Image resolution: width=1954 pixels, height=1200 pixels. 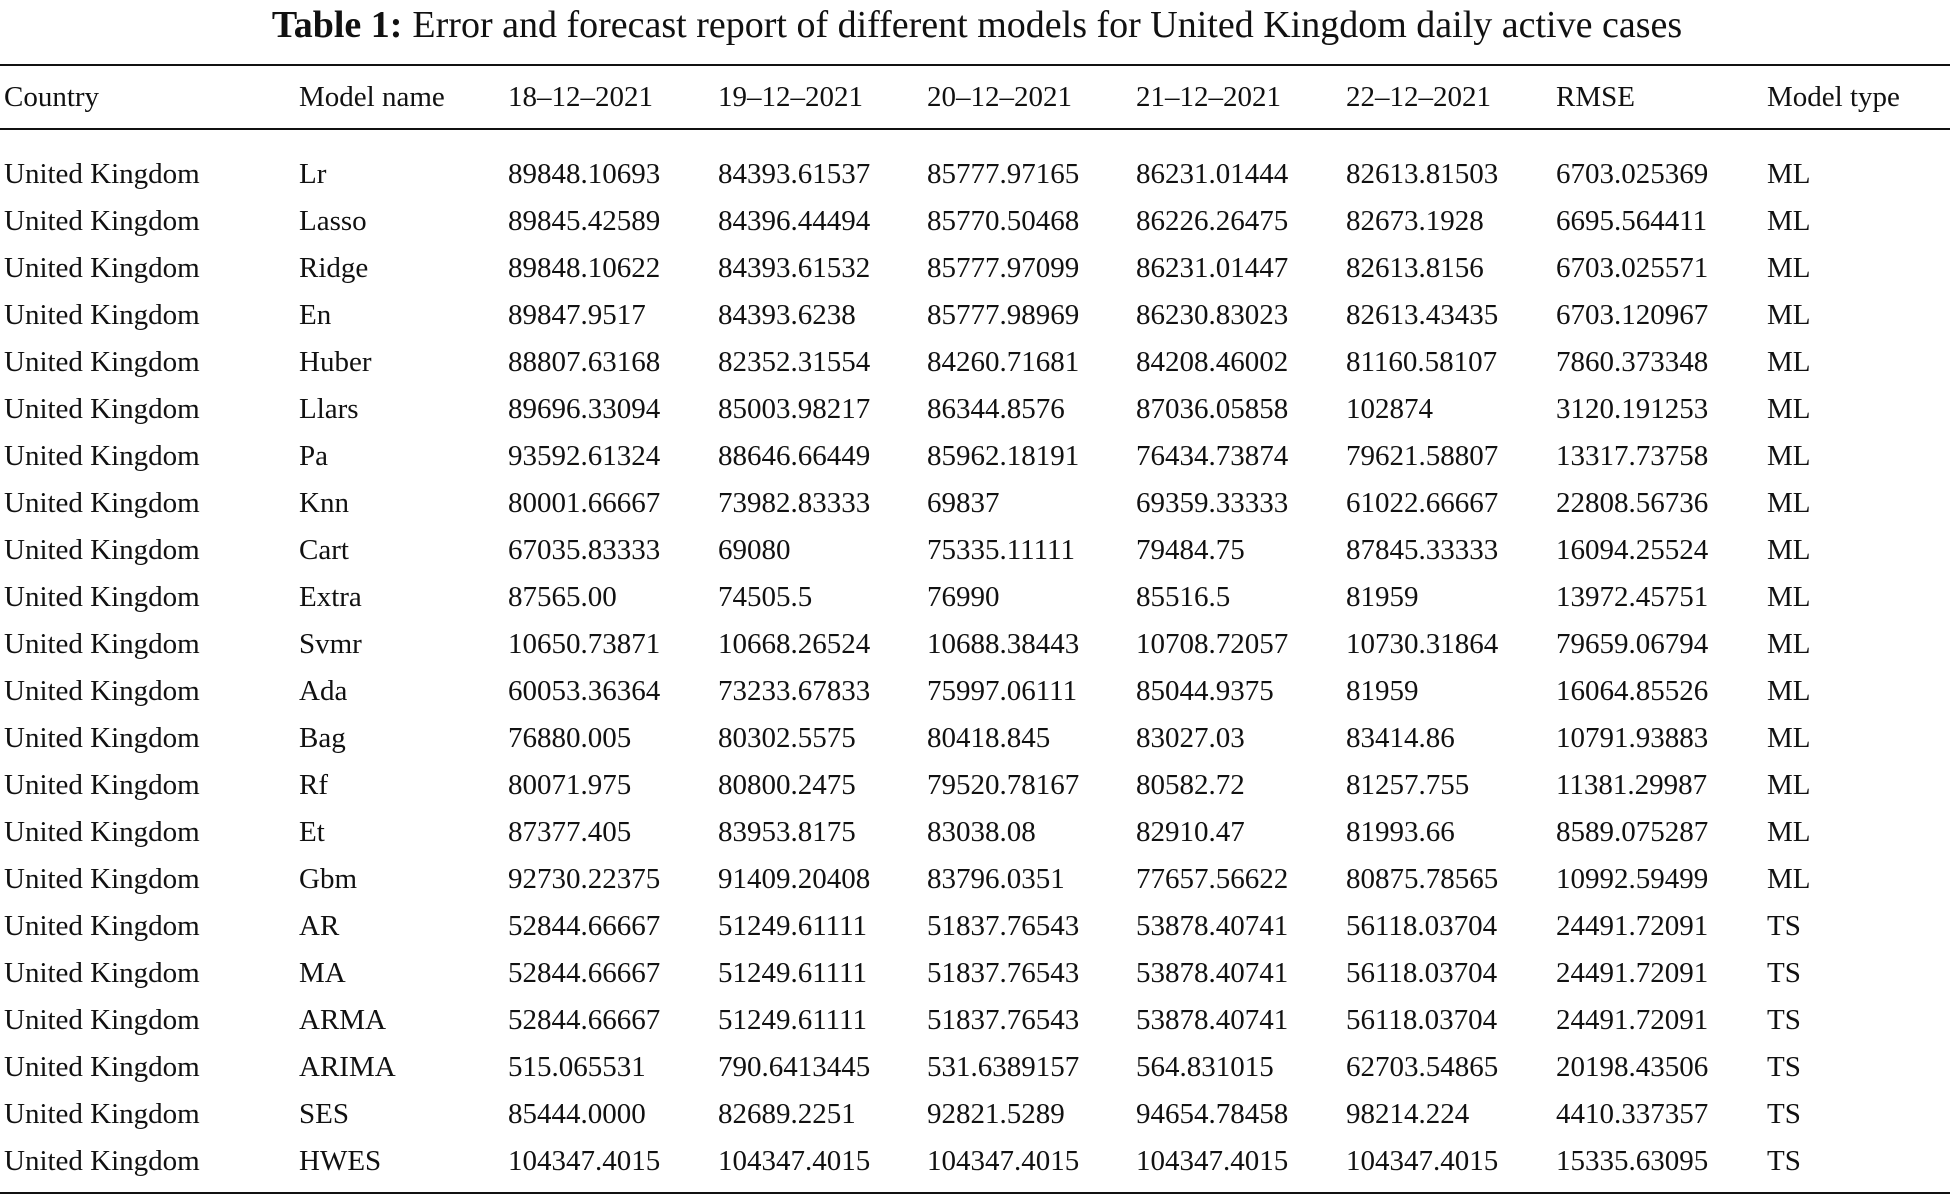 What do you see at coordinates (577, 1114) in the screenshot?
I see `table-cell: 85444.0000` at bounding box center [577, 1114].